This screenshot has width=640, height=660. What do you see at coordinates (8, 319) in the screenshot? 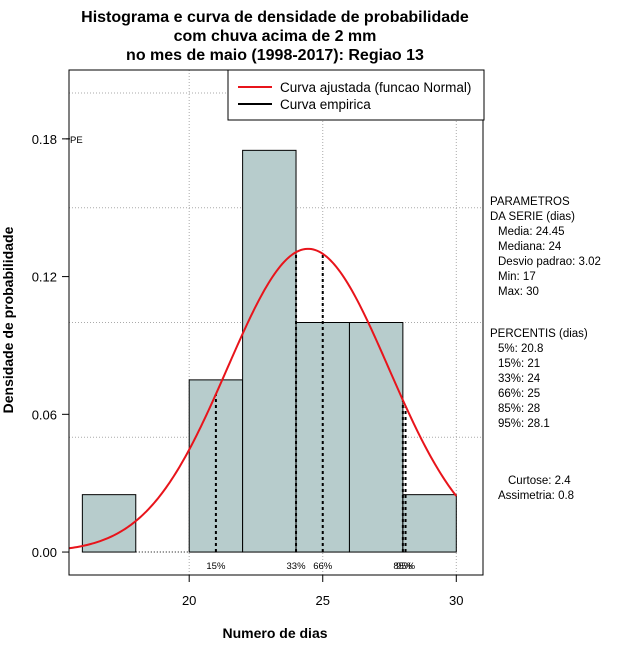
I see `y-axis-title: Densidade de probabilidade` at bounding box center [8, 319].